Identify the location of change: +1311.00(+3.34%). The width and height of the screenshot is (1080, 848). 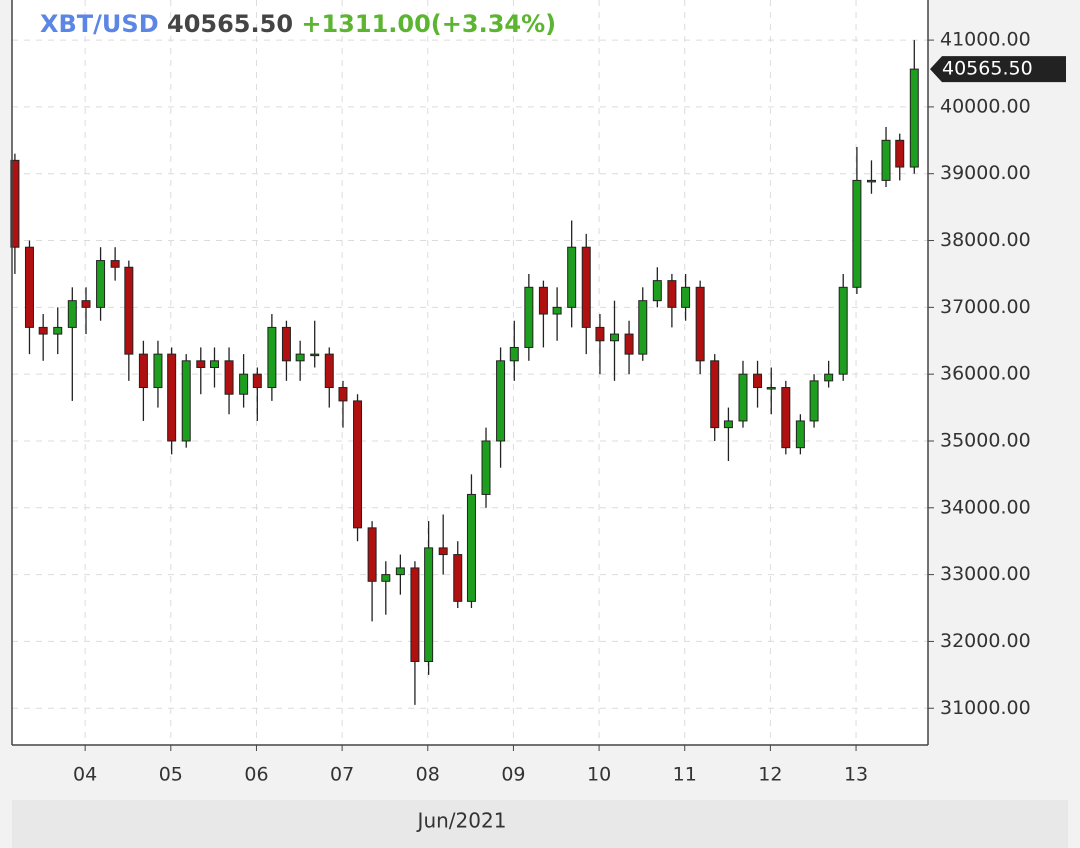
(428, 24).